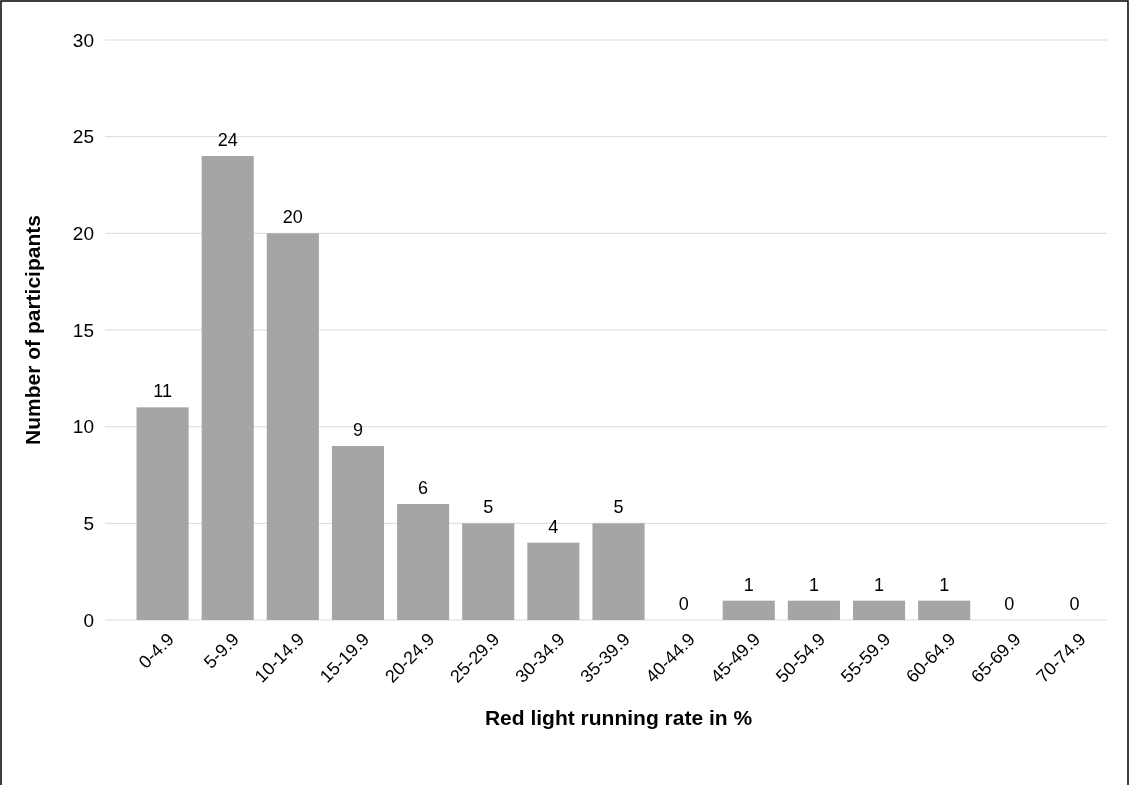 Image resolution: width=1129 pixels, height=785 pixels. What do you see at coordinates (618, 717) in the screenshot?
I see `x-axis-title: Red light running rate in %` at bounding box center [618, 717].